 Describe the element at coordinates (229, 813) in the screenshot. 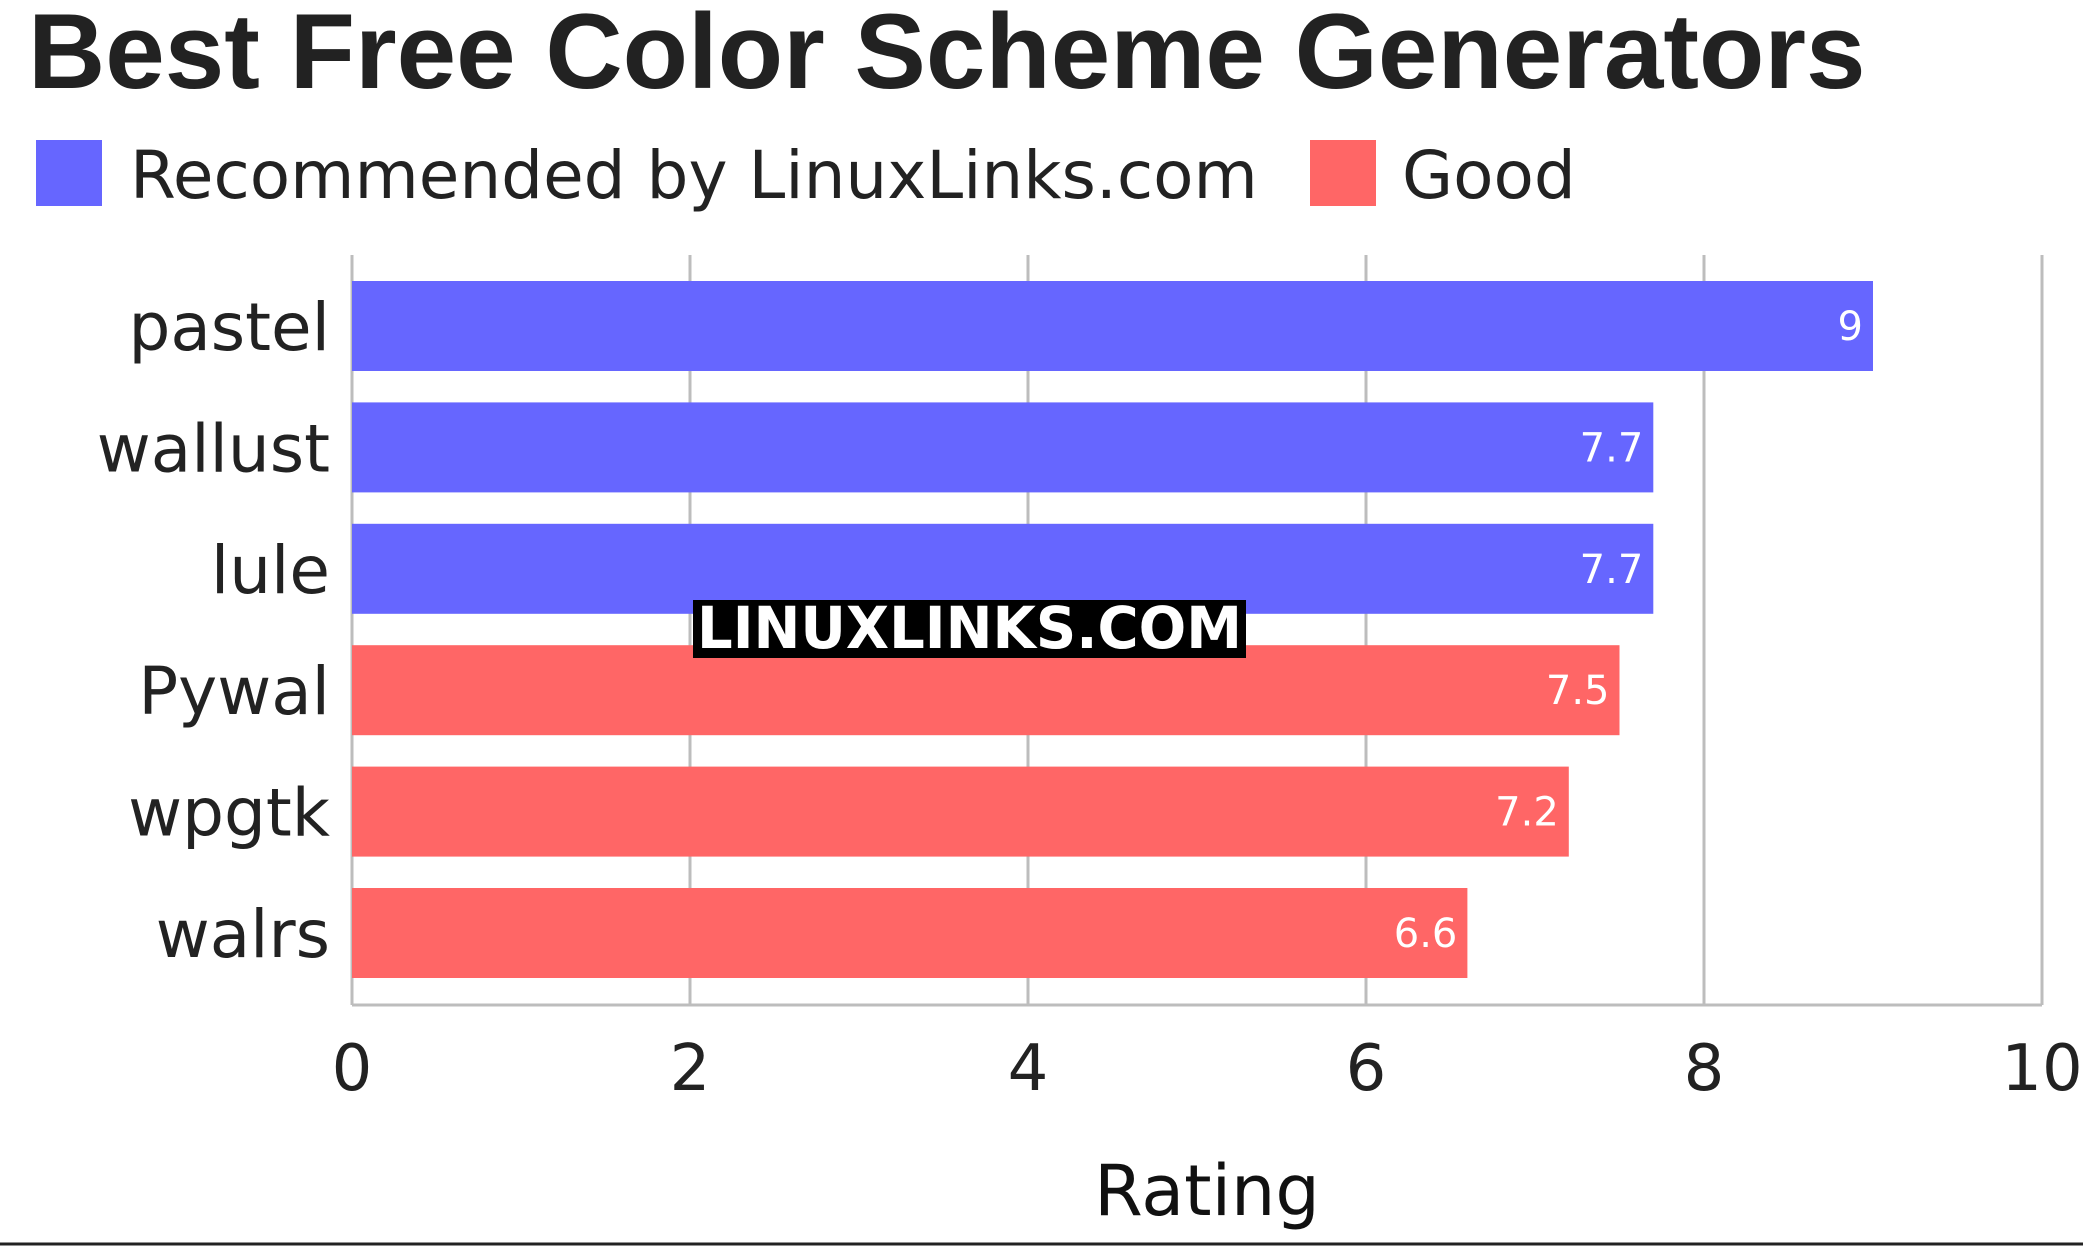

I see `category-label: wpgtk` at that location.